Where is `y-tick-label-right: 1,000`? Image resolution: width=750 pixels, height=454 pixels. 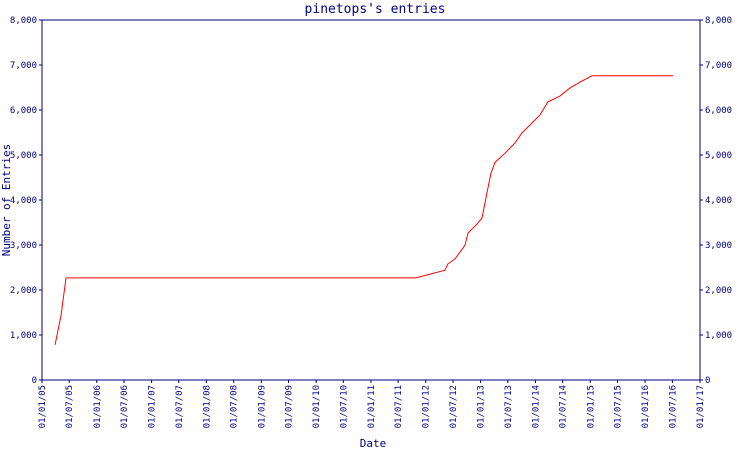
y-tick-label-right: 1,000 is located at coordinates (718, 336).